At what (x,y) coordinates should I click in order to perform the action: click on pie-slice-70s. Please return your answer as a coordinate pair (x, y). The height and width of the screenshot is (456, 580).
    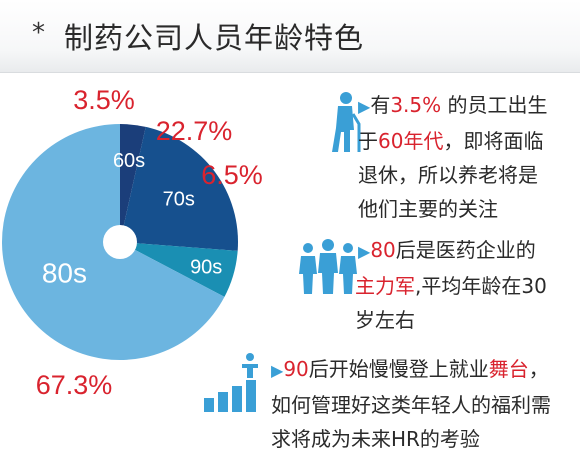
    Looking at the image, I should click on (179, 188).